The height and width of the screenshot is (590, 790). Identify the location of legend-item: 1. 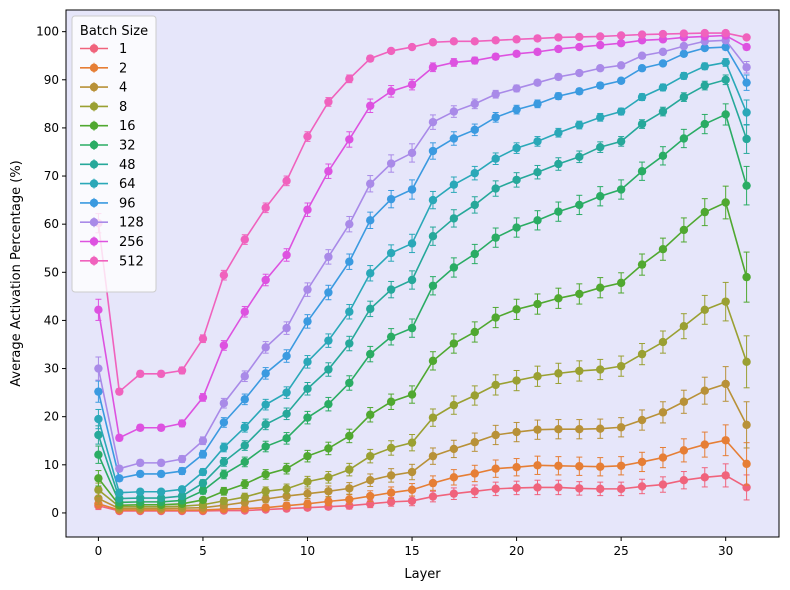
(103, 49).